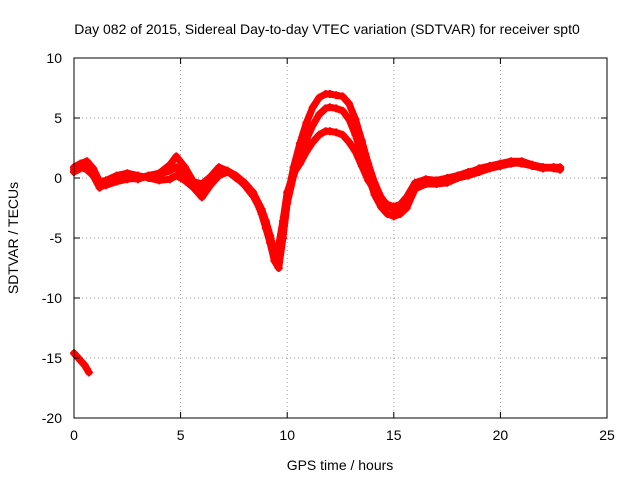 Image resolution: width=640 pixels, height=480 pixels. I want to click on y-tick-label: 0, so click(58, 178).